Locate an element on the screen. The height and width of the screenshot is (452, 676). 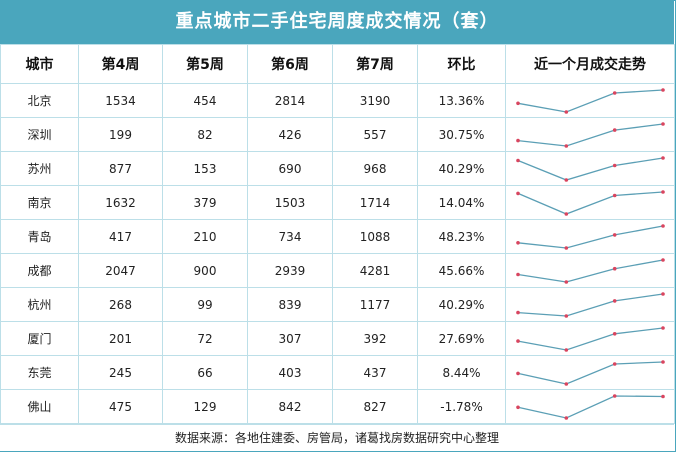
mom-cell: -1.78% is located at coordinates (461, 406).